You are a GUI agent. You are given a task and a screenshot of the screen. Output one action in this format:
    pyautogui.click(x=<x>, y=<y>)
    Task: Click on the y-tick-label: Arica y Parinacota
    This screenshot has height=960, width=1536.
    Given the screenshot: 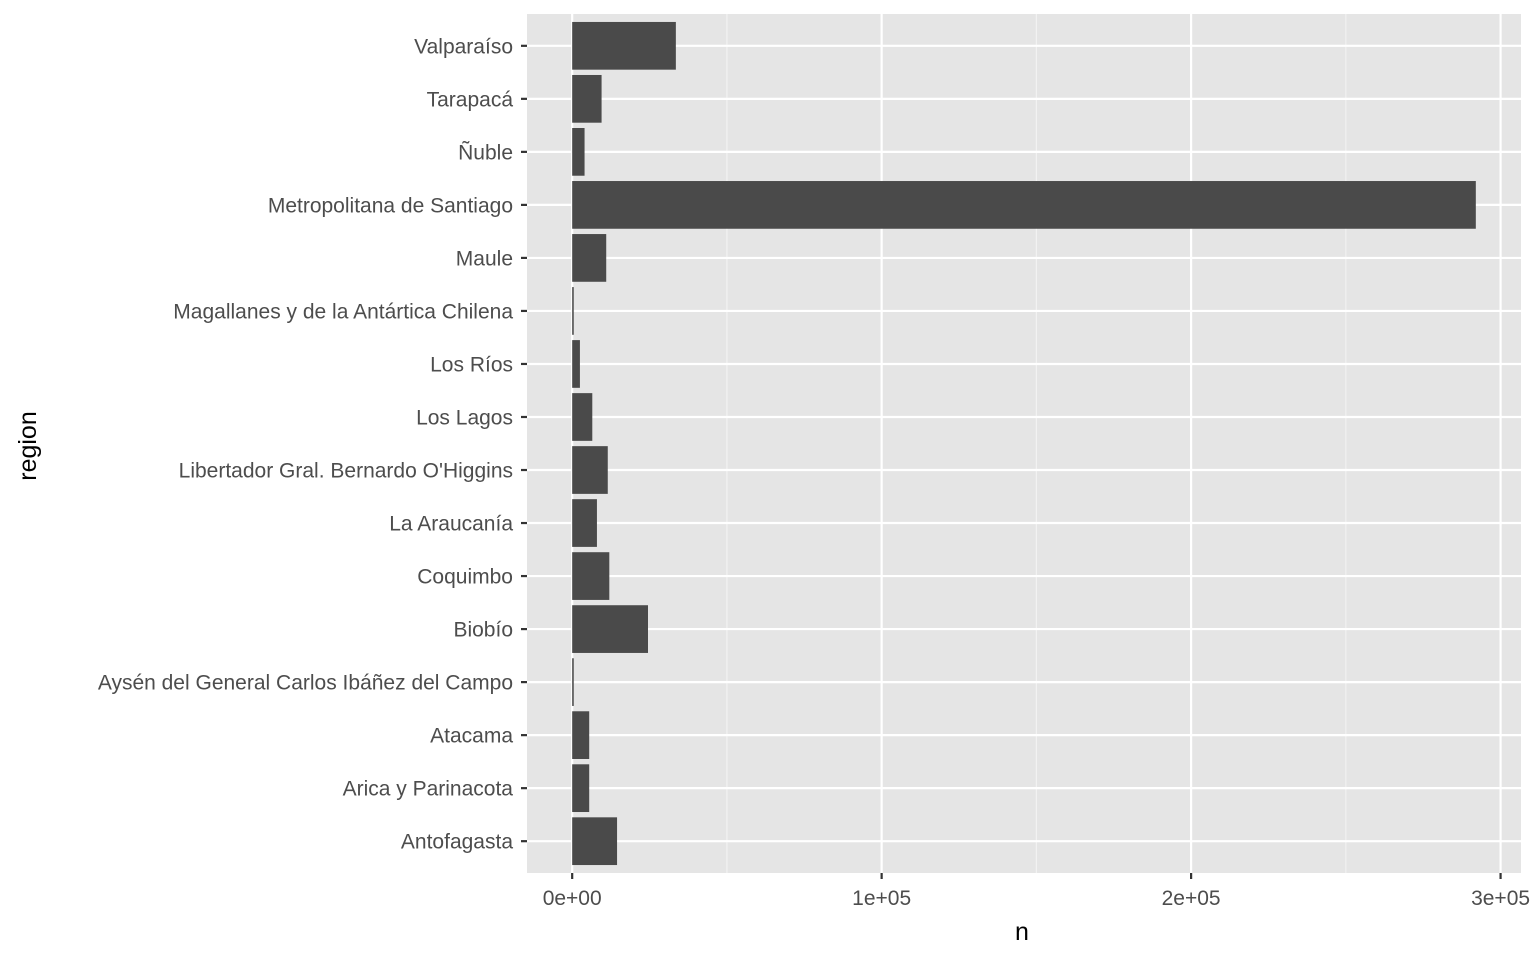 What is the action you would take?
    pyautogui.click(x=428, y=789)
    